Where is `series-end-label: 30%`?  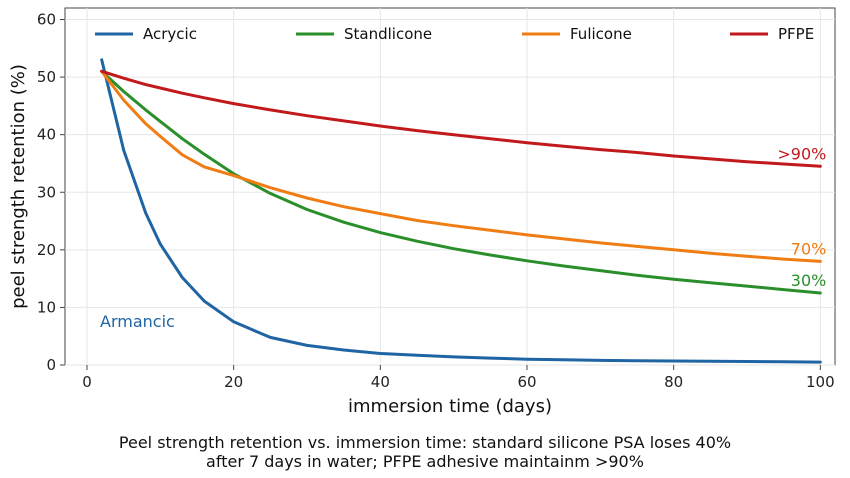 series-end-label: 30% is located at coordinates (809, 280).